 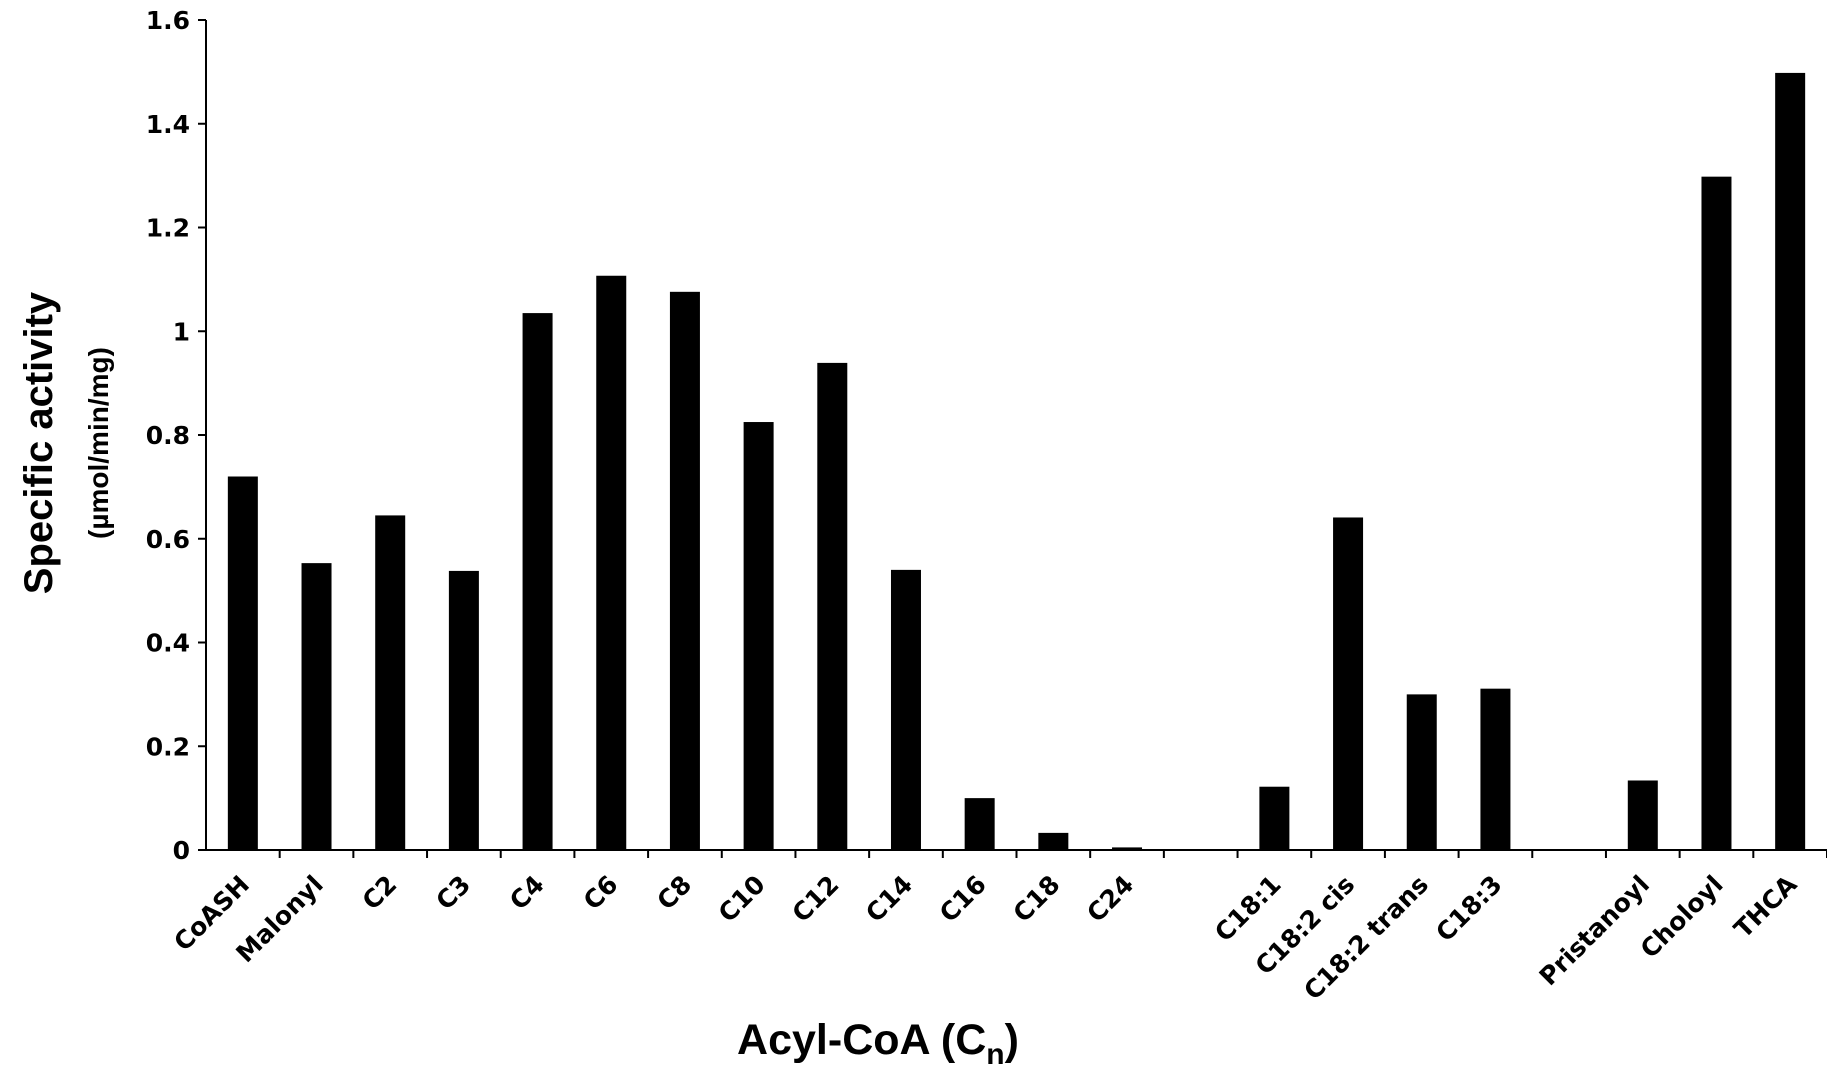 I want to click on y-tick-label: 0.8, so click(x=168, y=435).